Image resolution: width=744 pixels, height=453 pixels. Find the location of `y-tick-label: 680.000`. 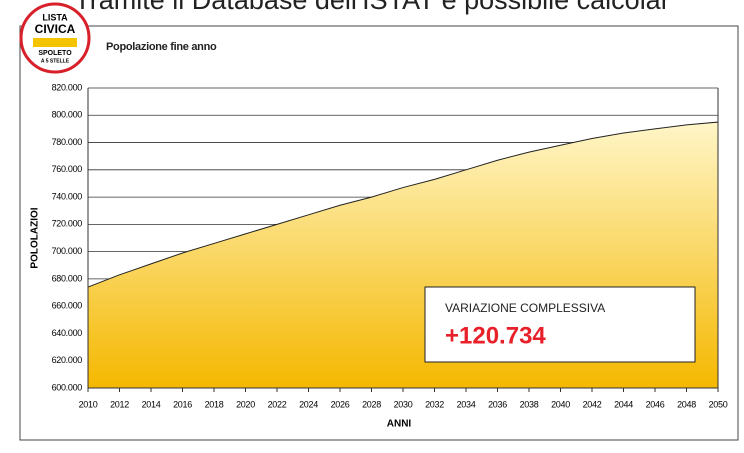

y-tick-label: 680.000 is located at coordinates (67, 278).